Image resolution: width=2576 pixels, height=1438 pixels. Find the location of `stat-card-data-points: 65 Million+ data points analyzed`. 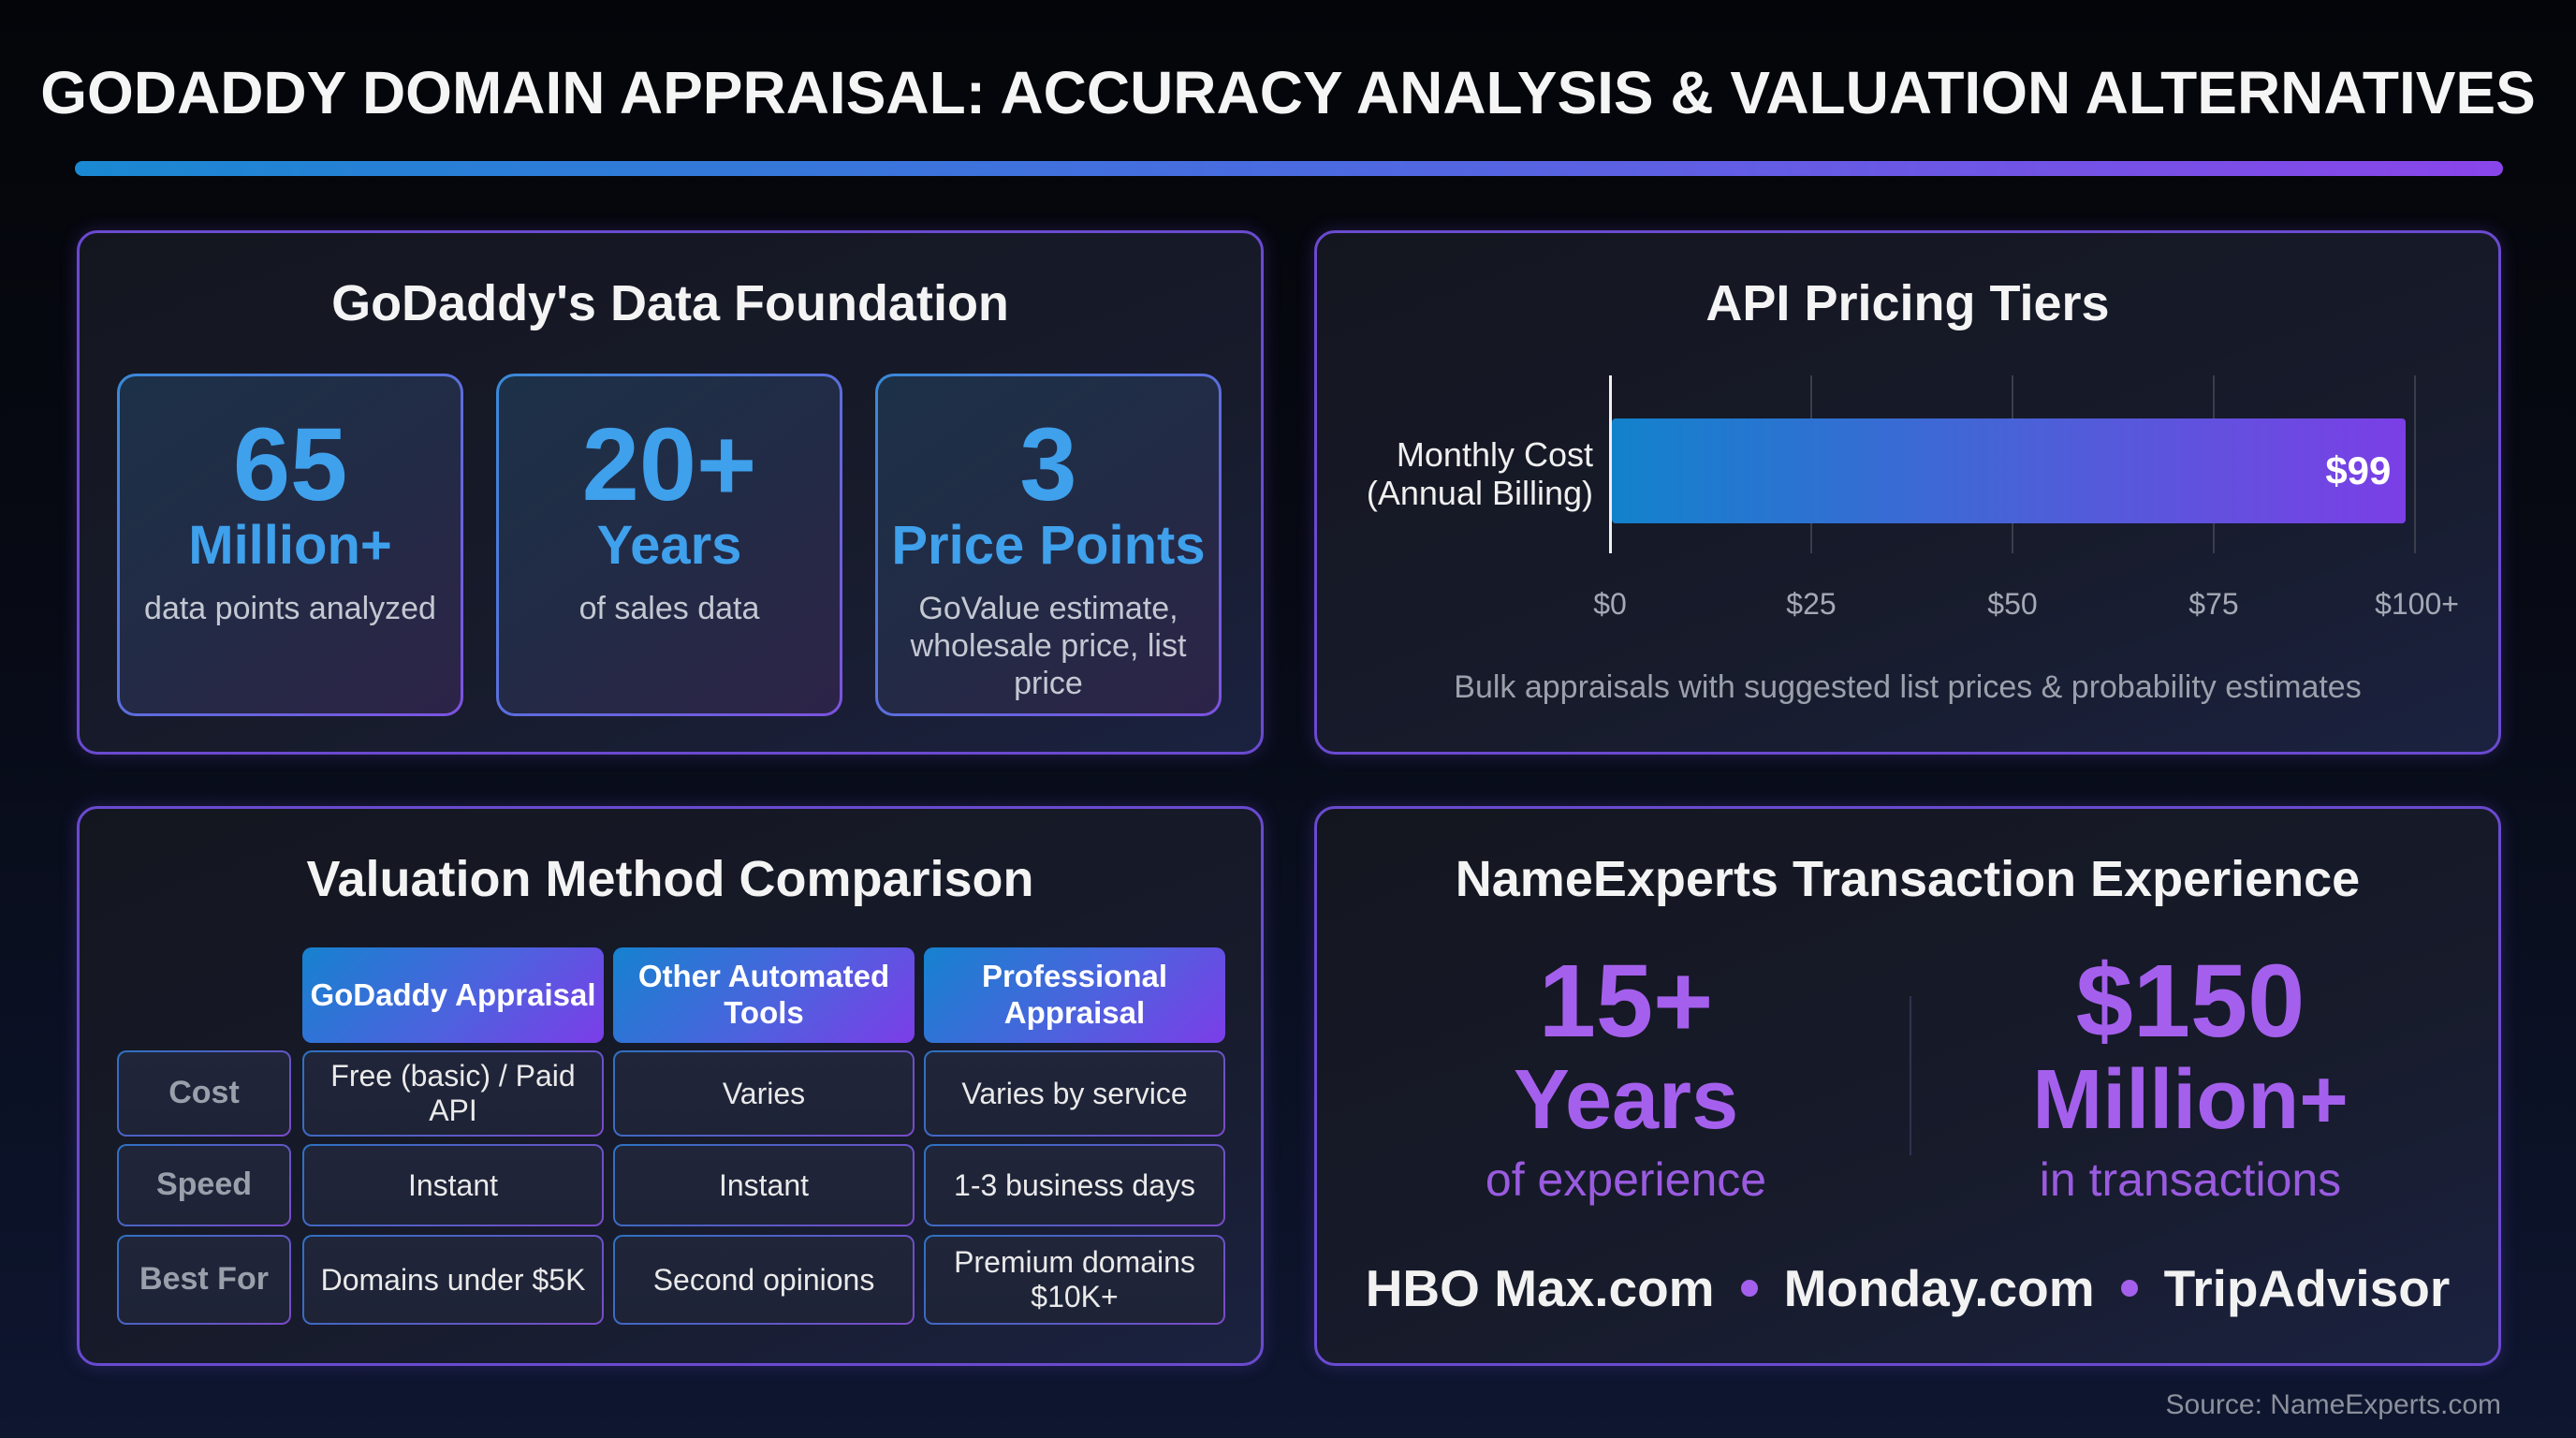

stat-card-data-points: 65 Million+ data points analyzed is located at coordinates (290, 545).